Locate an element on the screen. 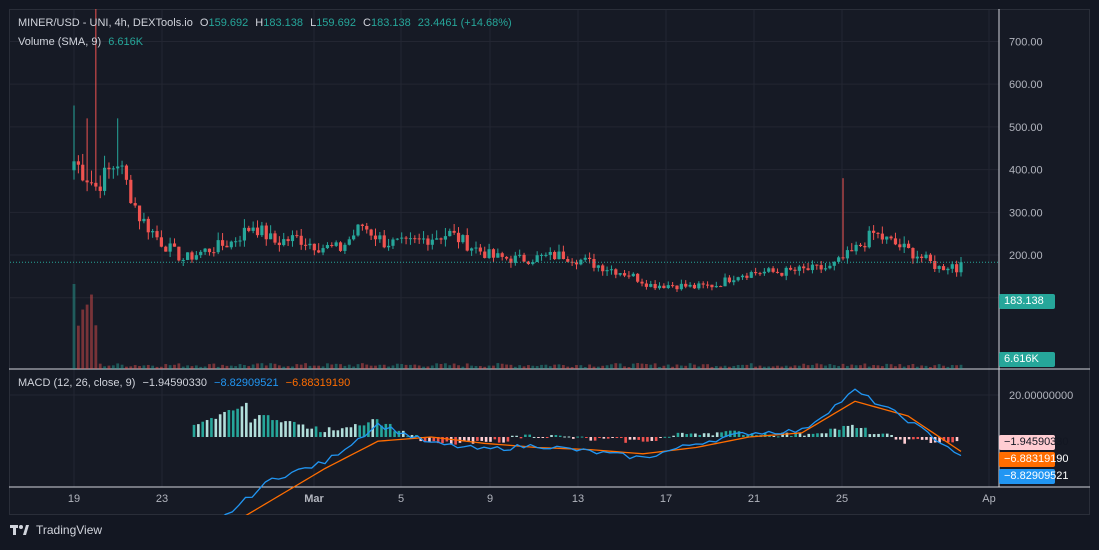 Image resolution: width=1099 pixels, height=550 pixels. price-tick-label: 300.00 is located at coordinates (1026, 213).